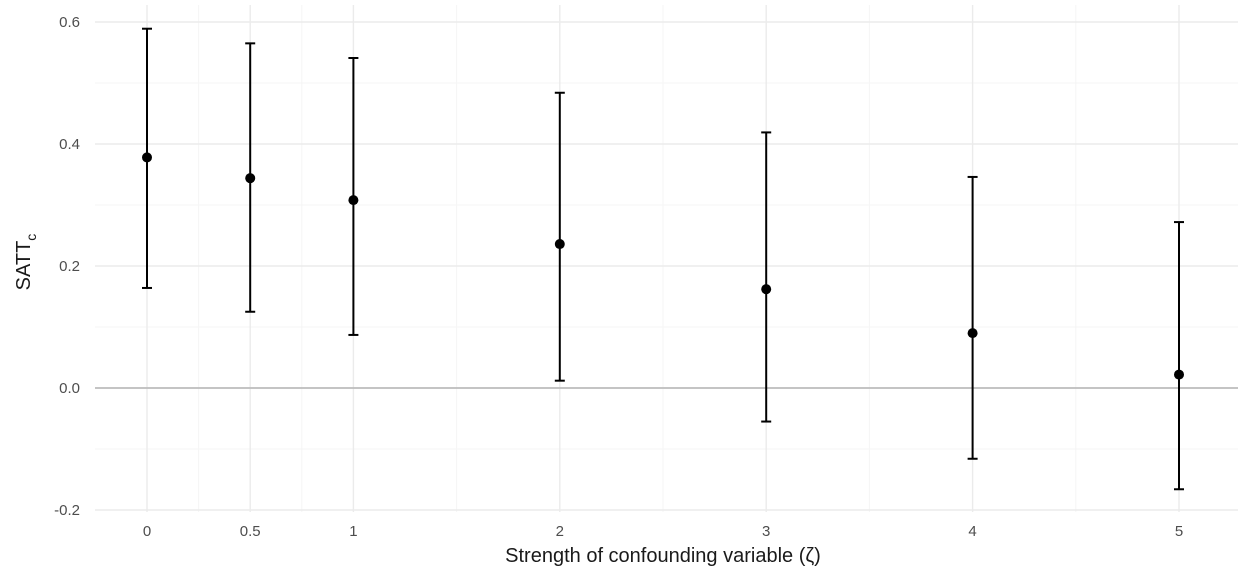 This screenshot has width=1238, height=571. Describe the element at coordinates (560, 531) in the screenshot. I see `x-tick-label: 2` at that location.